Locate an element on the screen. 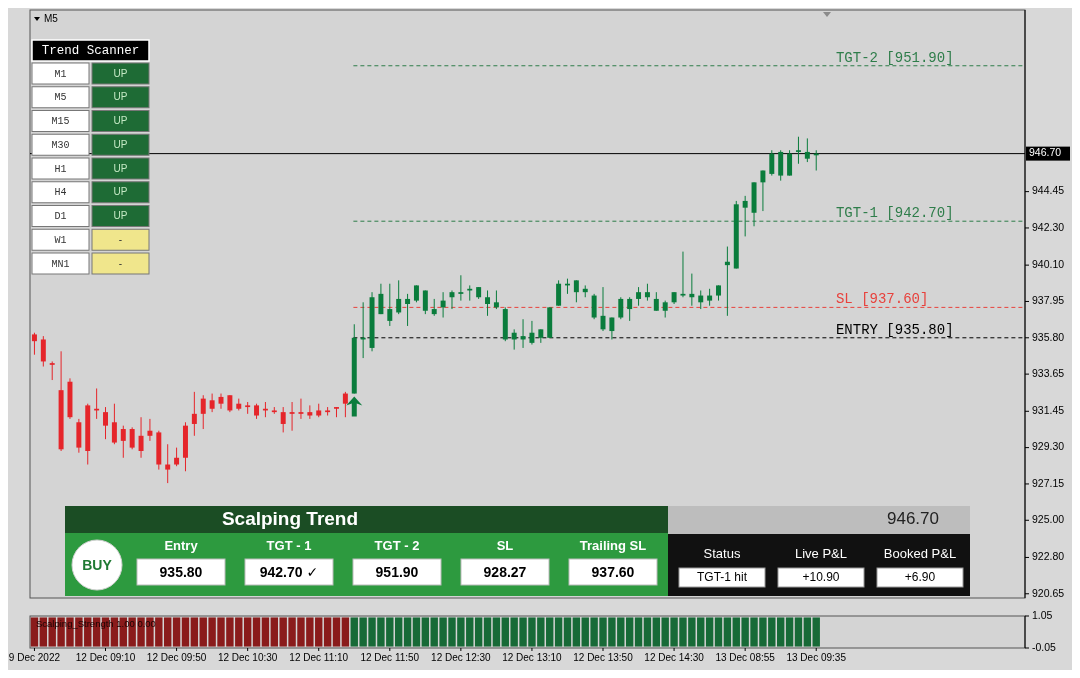  category-label: Status is located at coordinates (722, 554).